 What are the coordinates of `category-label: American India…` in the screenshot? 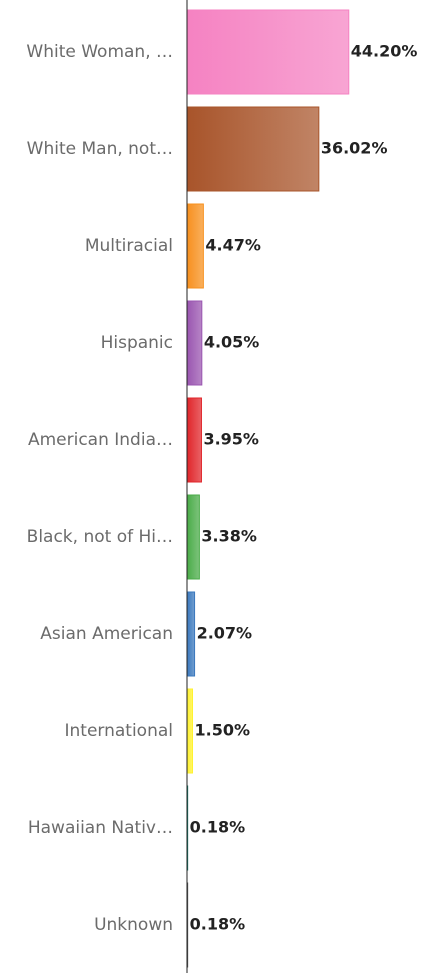 It's located at (100, 440).